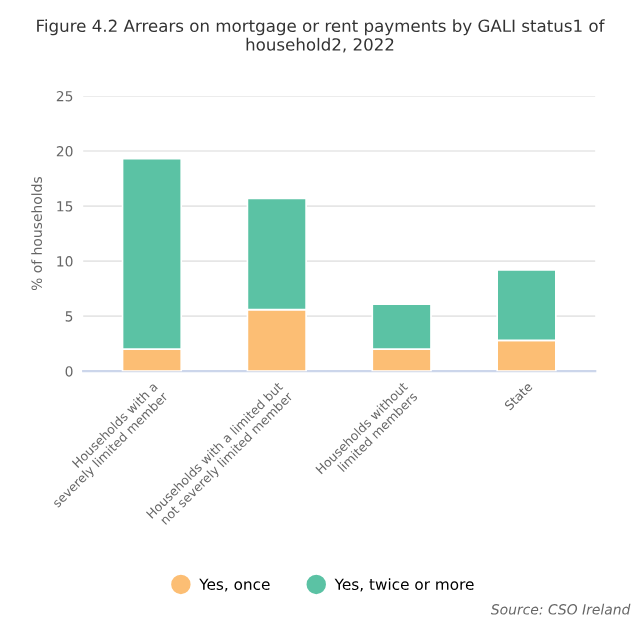 Image resolution: width=640 pixels, height=640 pixels. Describe the element at coordinates (321, 36) in the screenshot. I see `chart-title: Figure 4.2 Arrears on mortgage or rent payments by GALI status1 of household2, 2022` at that location.